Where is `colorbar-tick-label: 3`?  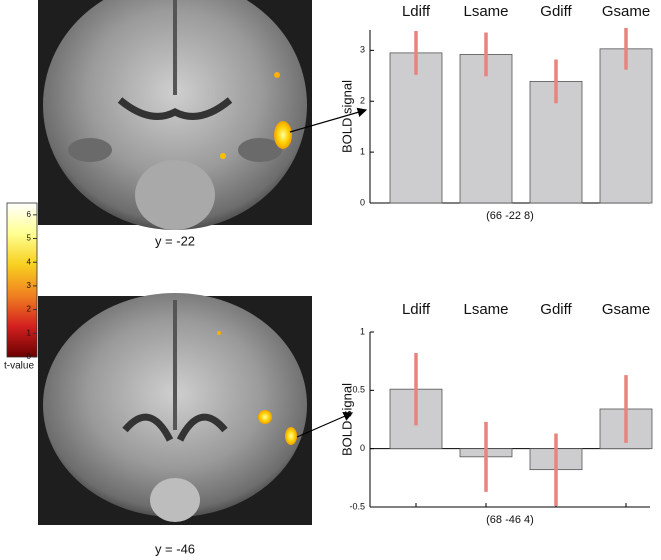
colorbar-tick-label: 3 is located at coordinates (29, 285).